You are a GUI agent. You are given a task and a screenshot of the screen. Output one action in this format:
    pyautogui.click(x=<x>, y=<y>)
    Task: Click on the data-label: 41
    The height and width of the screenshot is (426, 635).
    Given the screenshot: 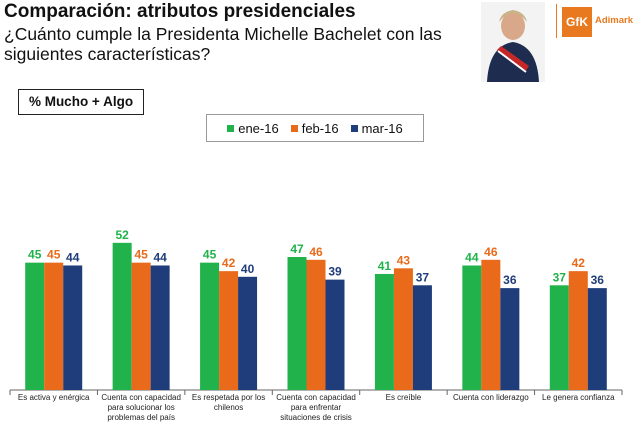 What is the action you would take?
    pyautogui.click(x=385, y=266)
    